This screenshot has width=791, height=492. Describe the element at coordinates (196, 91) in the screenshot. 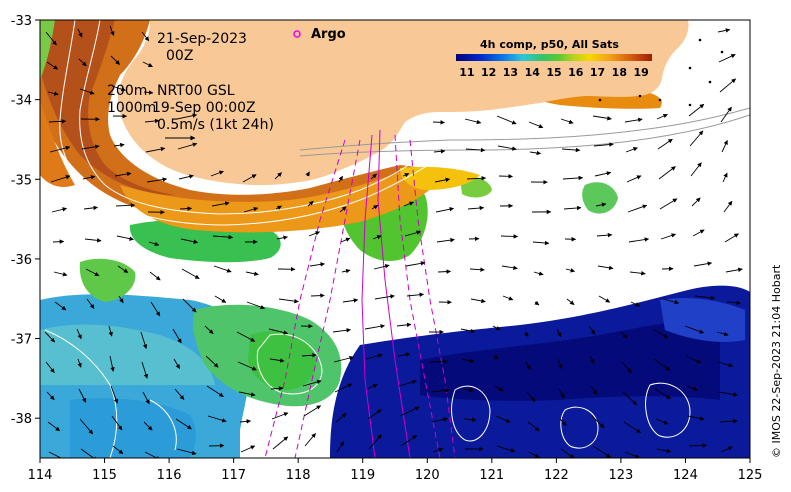

I see `velocity-source-label: NRT00 GSL` at that location.